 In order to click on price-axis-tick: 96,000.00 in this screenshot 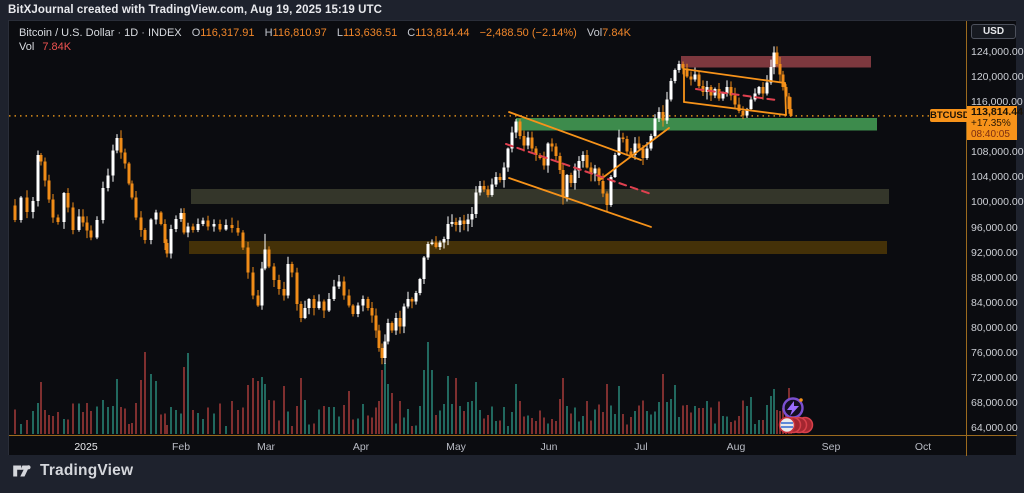, I will do `click(994, 227)`.